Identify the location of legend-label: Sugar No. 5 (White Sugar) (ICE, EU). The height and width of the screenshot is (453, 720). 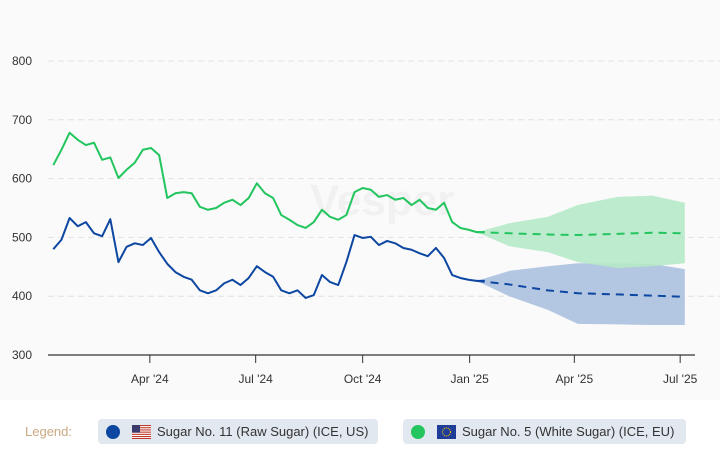
(568, 431).